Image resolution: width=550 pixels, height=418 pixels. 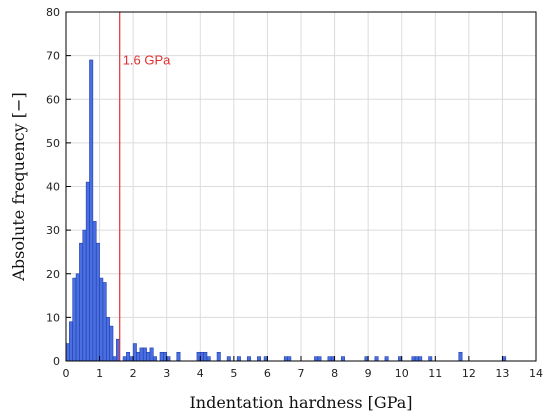 I want to click on y-tick-label: 10, so click(x=53, y=317).